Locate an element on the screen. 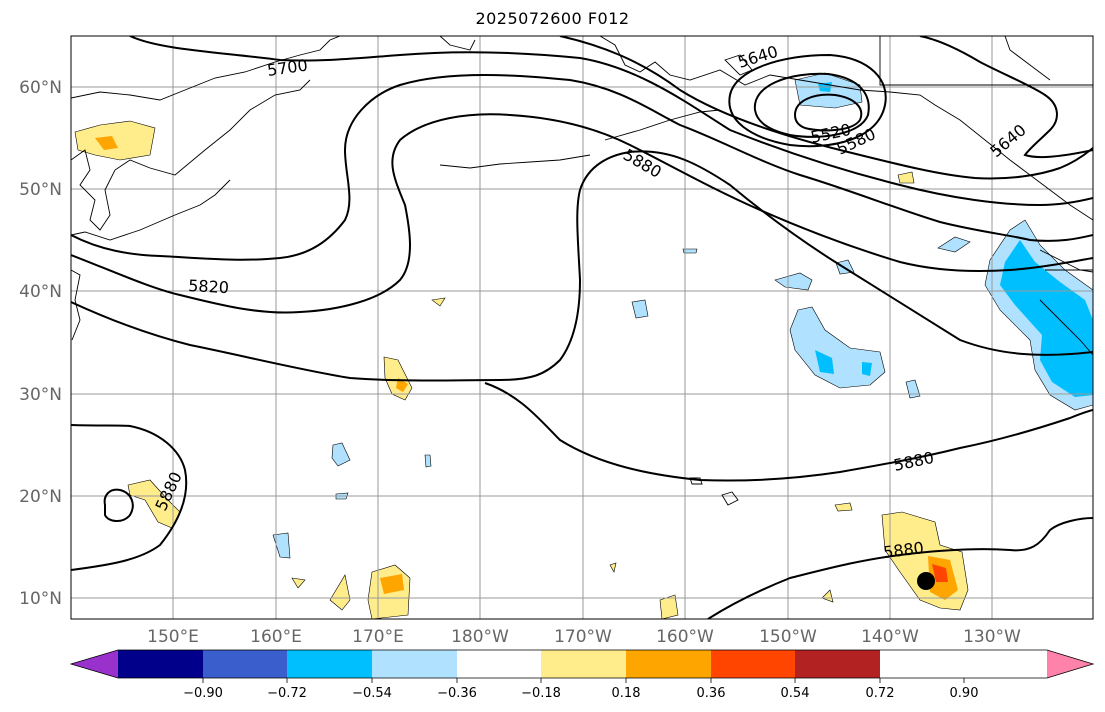 This screenshot has height=712, width=1105. colorbar-tick: −0.90 is located at coordinates (203, 693).